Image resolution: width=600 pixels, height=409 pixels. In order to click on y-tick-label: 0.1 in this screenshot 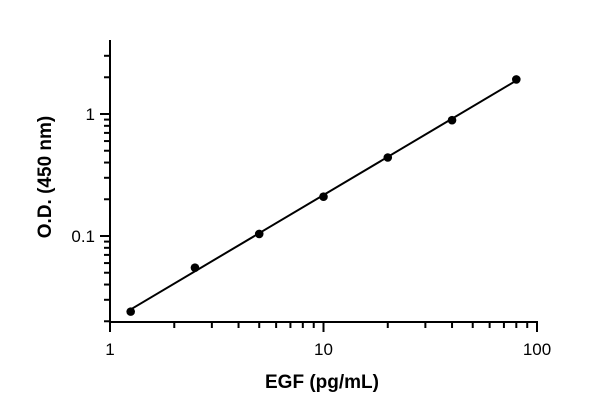, I will do `click(83, 236)`.